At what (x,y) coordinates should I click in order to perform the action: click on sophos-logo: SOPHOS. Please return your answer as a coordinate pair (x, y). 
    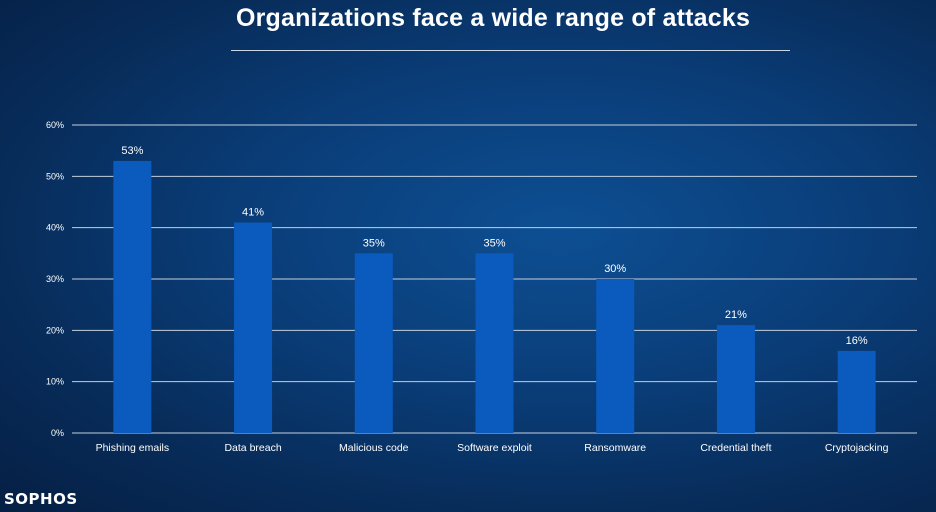
    Looking at the image, I should click on (41, 499).